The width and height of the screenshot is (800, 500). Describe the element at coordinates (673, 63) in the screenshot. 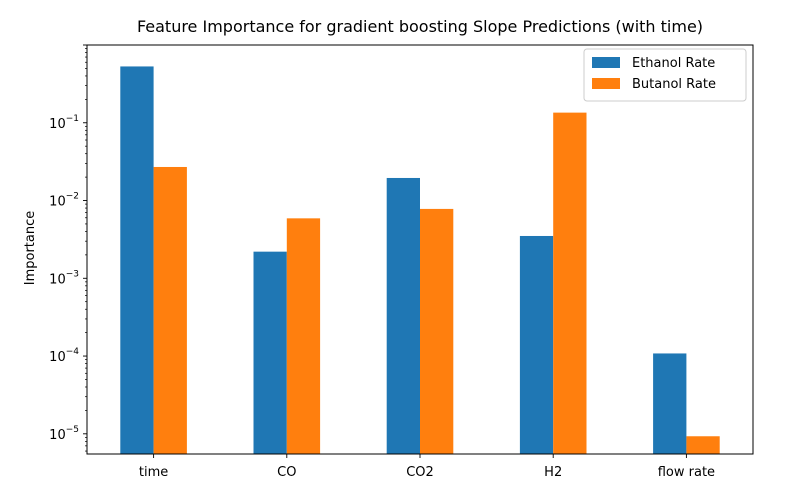

I see `legend-label-ethanol-rate: Ethanol Rate` at that location.